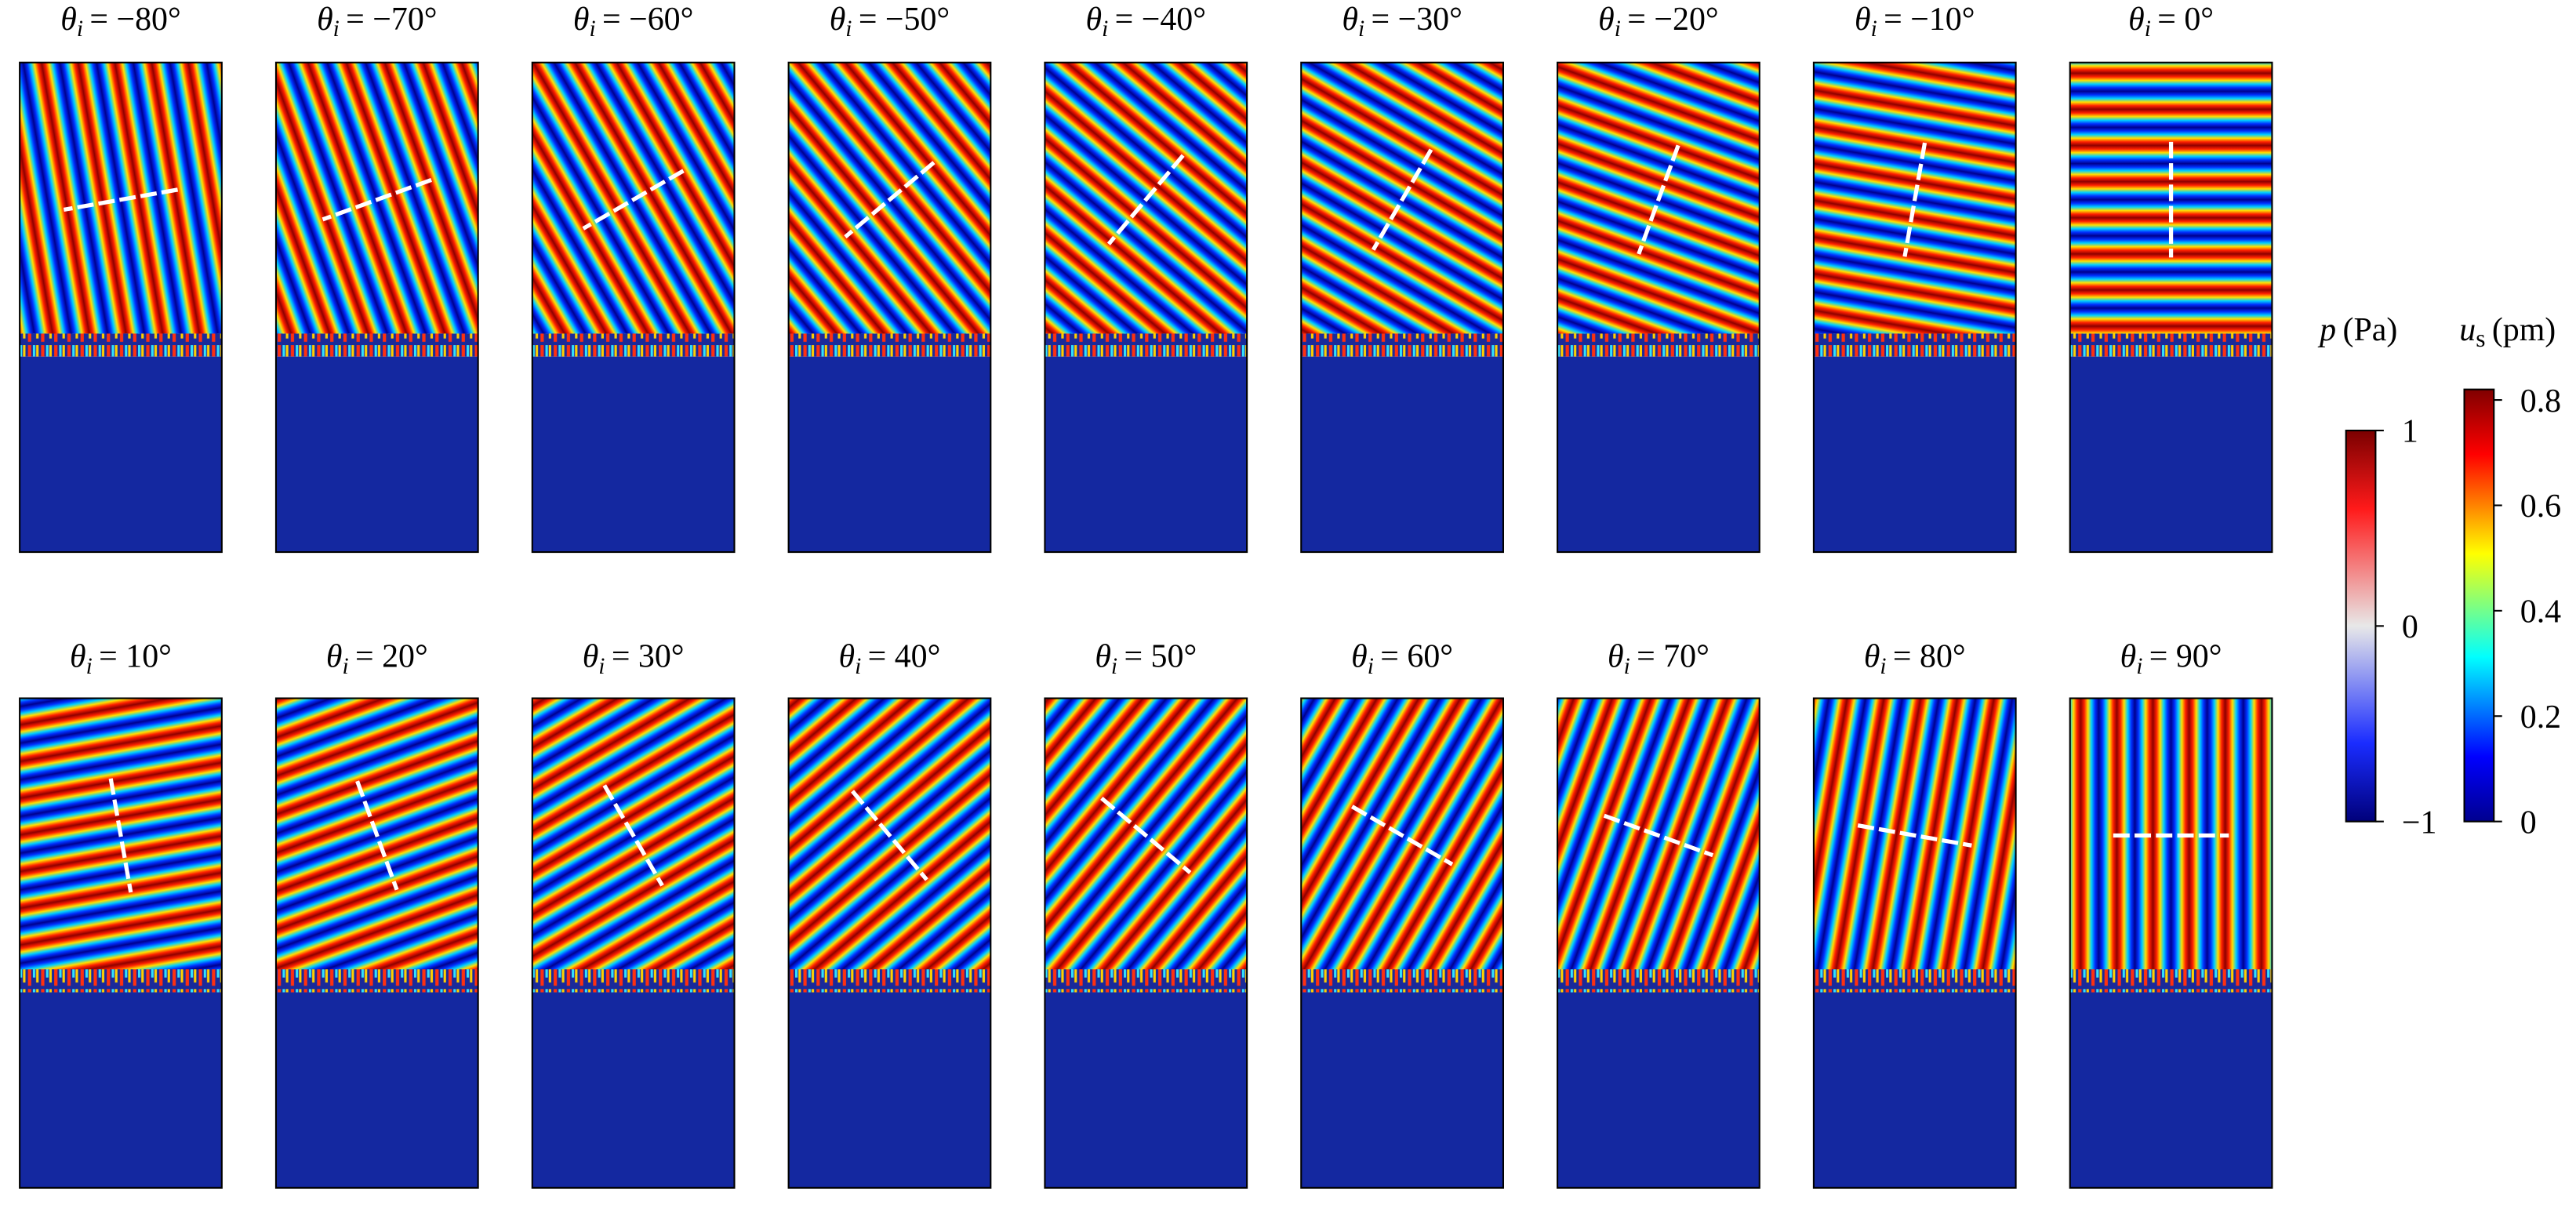 The height and width of the screenshot is (1206, 2576). What do you see at coordinates (2361, 626) in the screenshot?
I see `colorbar` at bounding box center [2361, 626].